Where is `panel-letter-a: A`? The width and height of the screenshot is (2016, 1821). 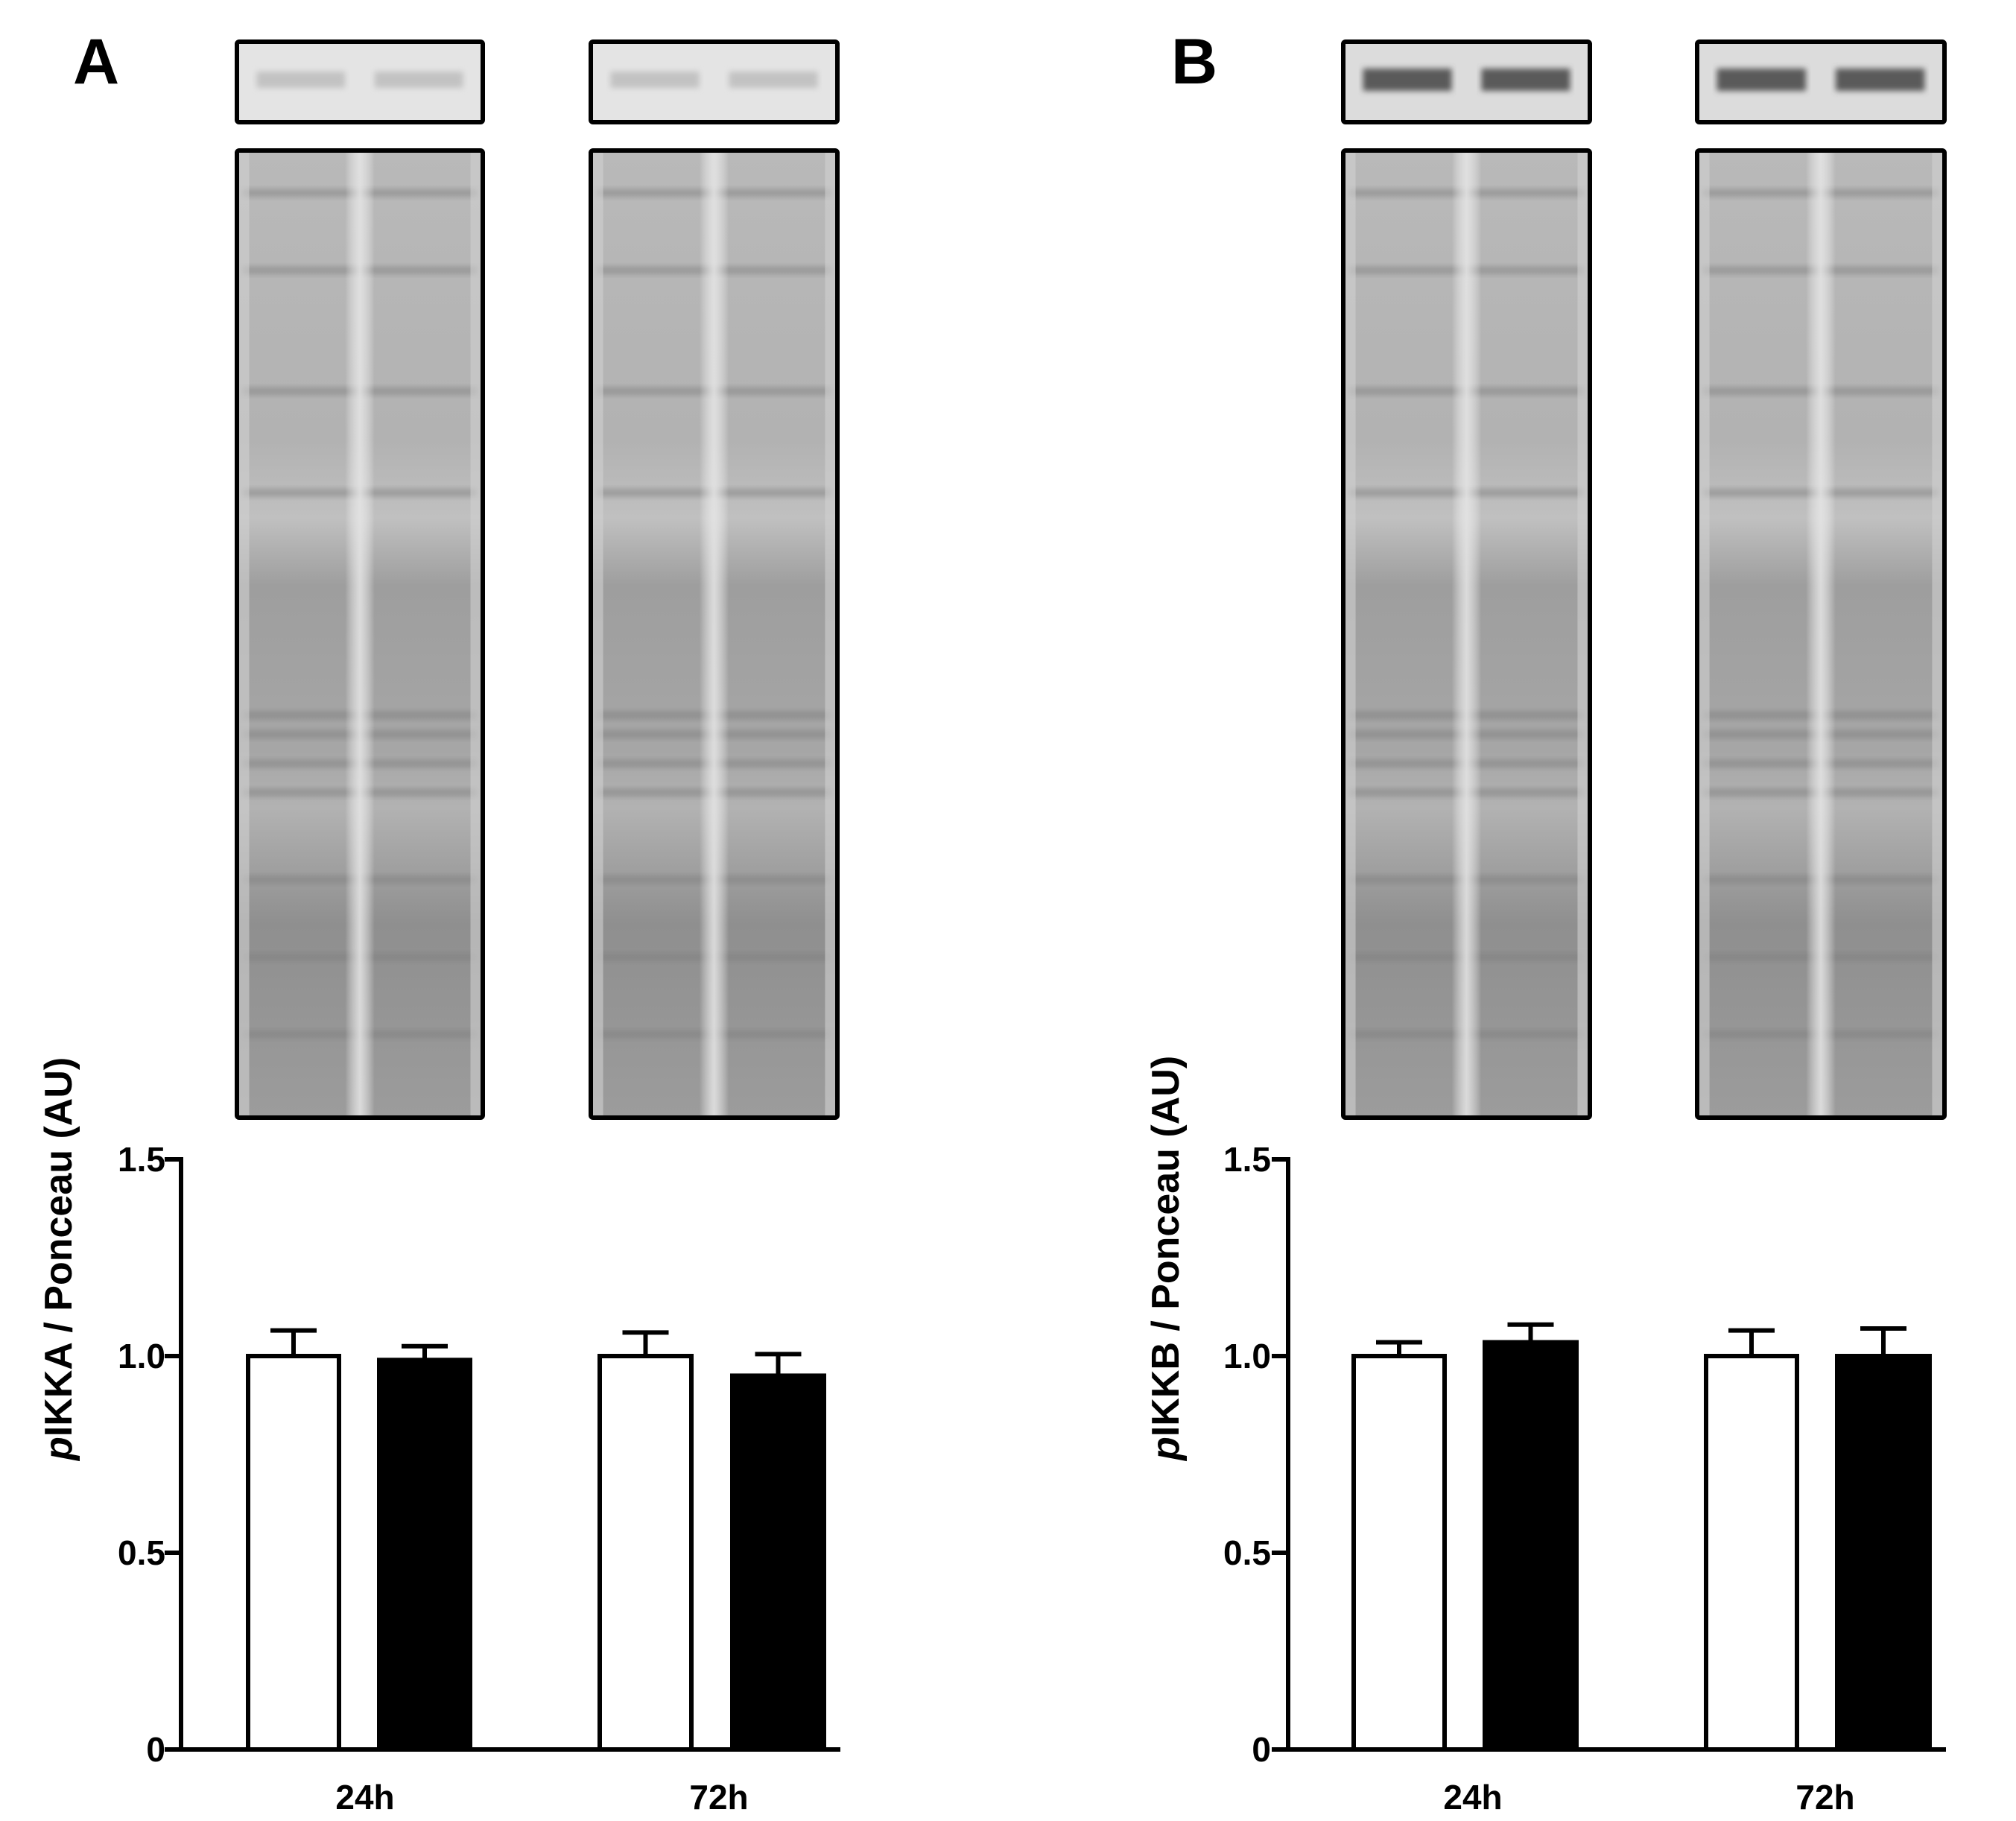
panel-letter-a: A is located at coordinates (96, 62).